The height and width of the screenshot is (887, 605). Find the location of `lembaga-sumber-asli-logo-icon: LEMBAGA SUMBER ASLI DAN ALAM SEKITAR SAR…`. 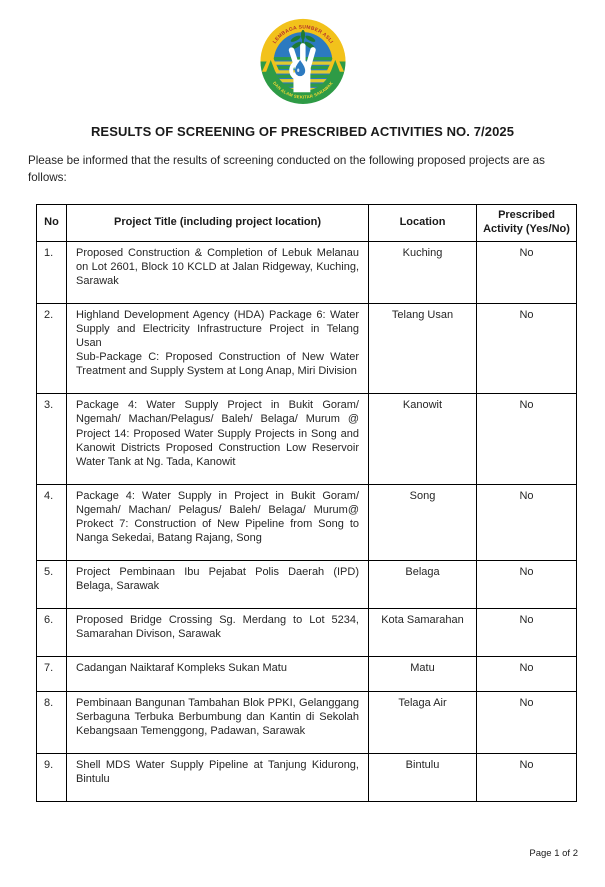

lembaga-sumber-asli-logo-icon: LEMBAGA SUMBER ASLI DAN ALAM SEKITAR SAR… is located at coordinates (302, 61).